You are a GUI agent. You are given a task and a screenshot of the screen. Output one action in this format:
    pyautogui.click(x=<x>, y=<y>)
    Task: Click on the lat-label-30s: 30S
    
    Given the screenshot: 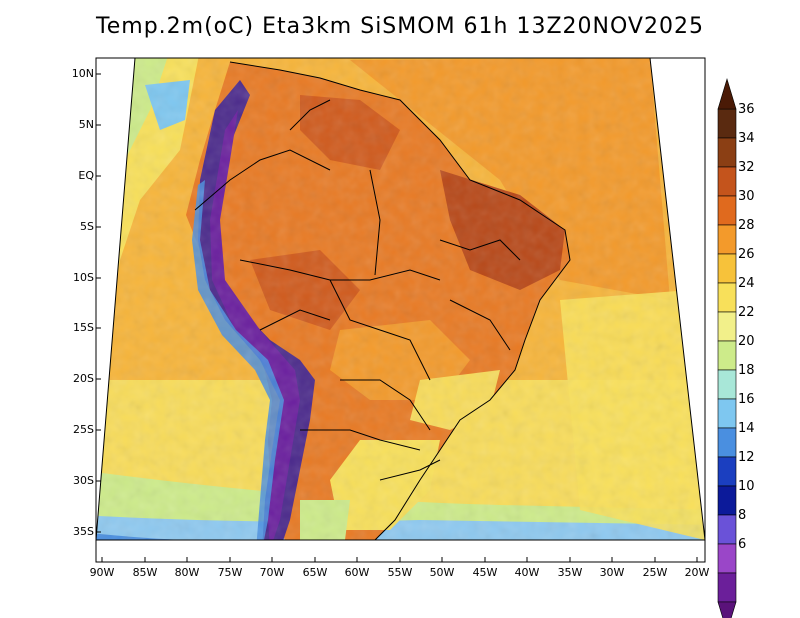 What is the action you would take?
    pyautogui.click(x=83, y=480)
    